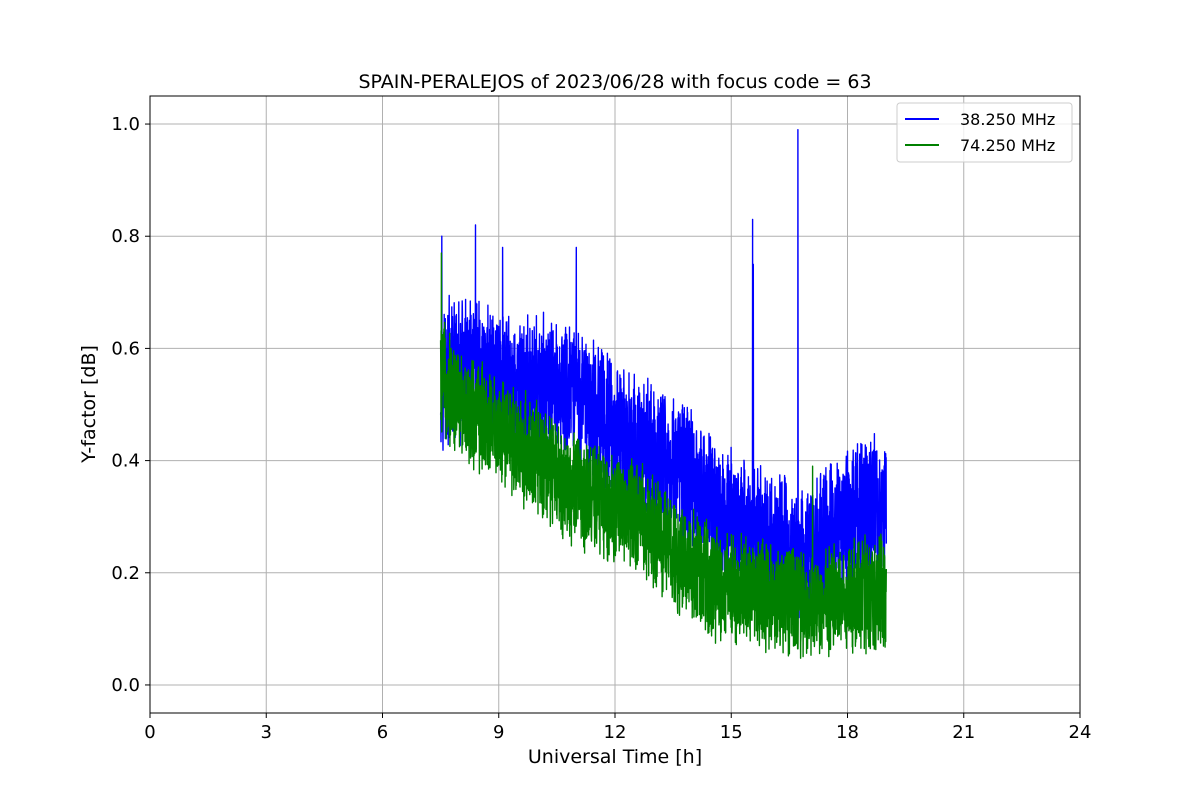 This screenshot has height=800, width=1200. I want to click on y-tick-label: 0.8, so click(125, 236).